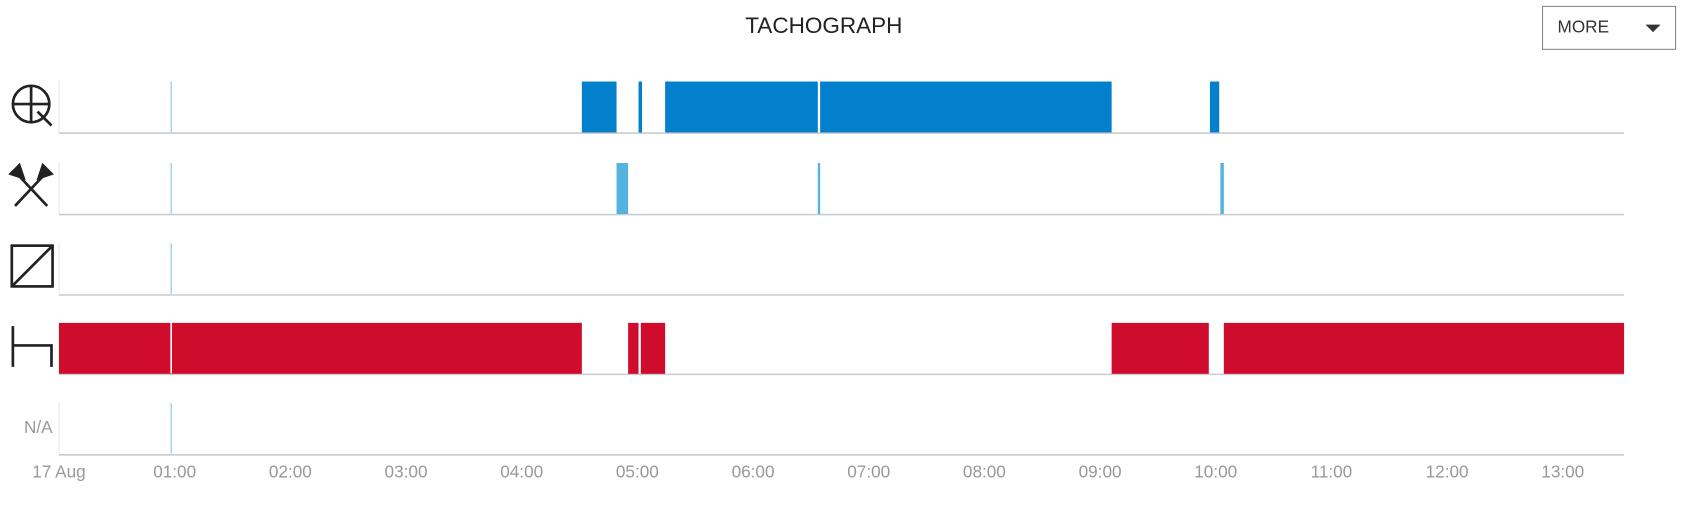 Image resolution: width=1682 pixels, height=508 pixels. Describe the element at coordinates (1653, 28) in the screenshot. I see `dropdown-arrow` at that location.